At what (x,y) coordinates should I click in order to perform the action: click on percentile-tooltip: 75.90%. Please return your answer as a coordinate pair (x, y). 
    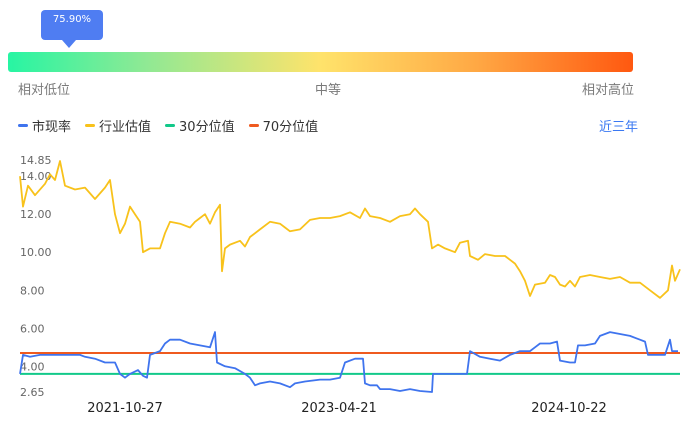
    Looking at the image, I should click on (72, 25).